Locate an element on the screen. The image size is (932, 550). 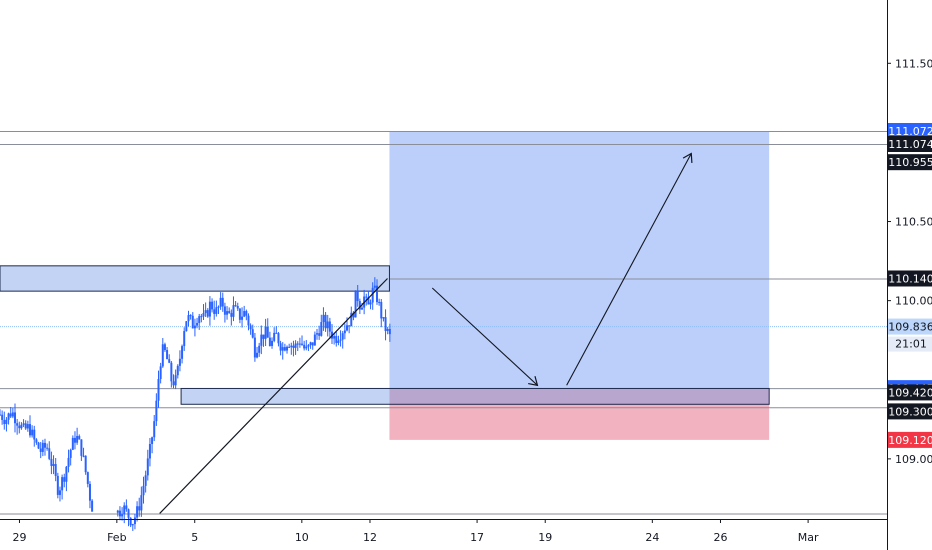
support-zone is located at coordinates (285, 396).